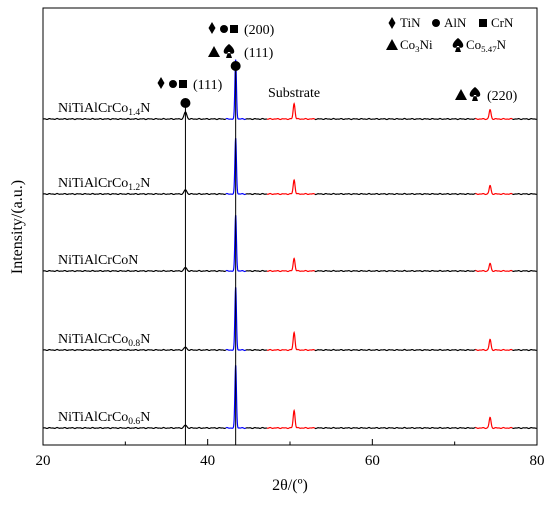 This screenshot has height=505, width=550. What do you see at coordinates (410, 22) in the screenshot?
I see `legend-entry: TiN` at bounding box center [410, 22].